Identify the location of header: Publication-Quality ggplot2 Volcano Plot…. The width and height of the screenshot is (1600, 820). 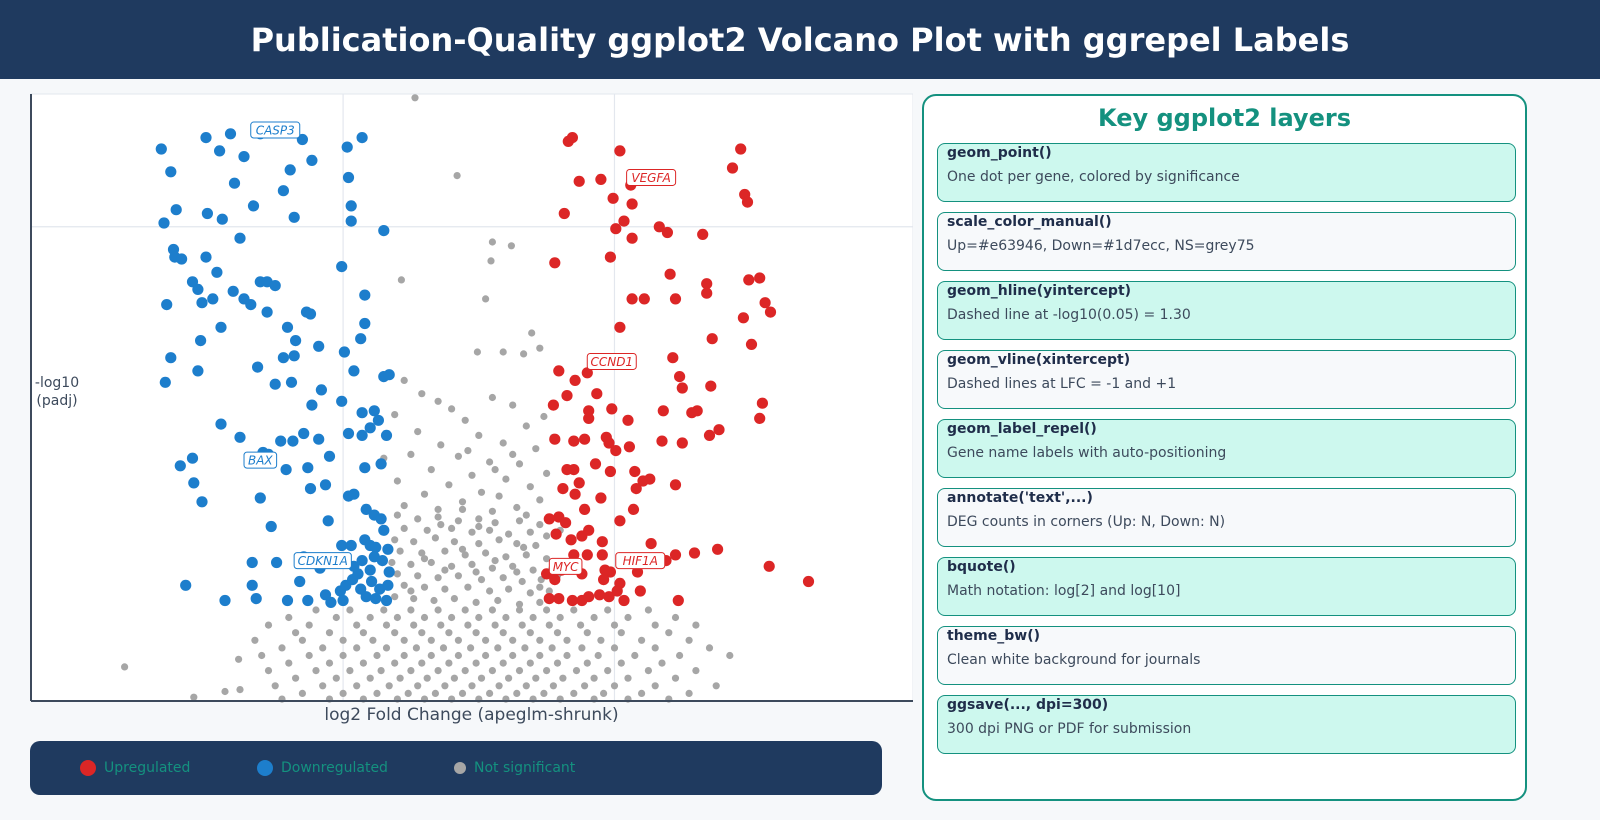
(800, 39).